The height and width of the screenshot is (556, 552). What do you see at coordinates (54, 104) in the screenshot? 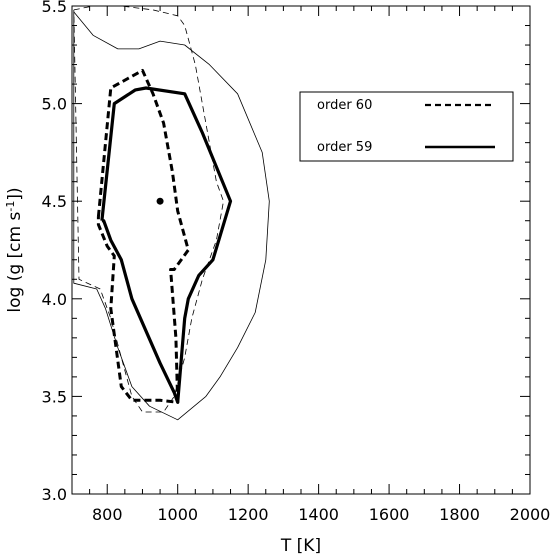
I see `y-tick-label: 5.0` at bounding box center [54, 104].